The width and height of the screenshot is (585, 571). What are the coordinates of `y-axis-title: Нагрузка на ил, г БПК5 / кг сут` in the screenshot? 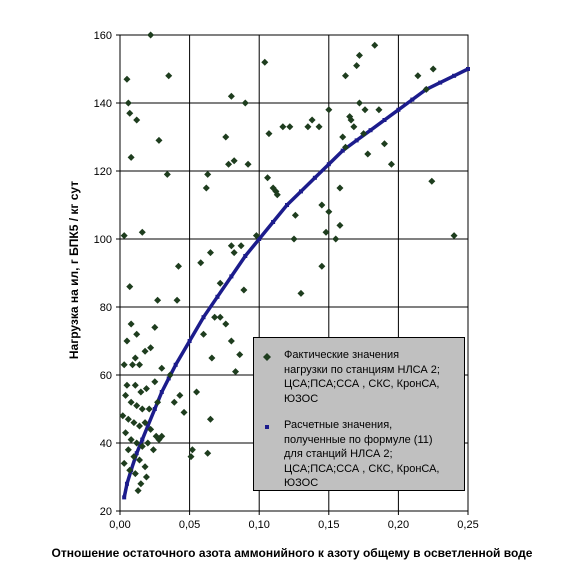 It's located at (74, 270).